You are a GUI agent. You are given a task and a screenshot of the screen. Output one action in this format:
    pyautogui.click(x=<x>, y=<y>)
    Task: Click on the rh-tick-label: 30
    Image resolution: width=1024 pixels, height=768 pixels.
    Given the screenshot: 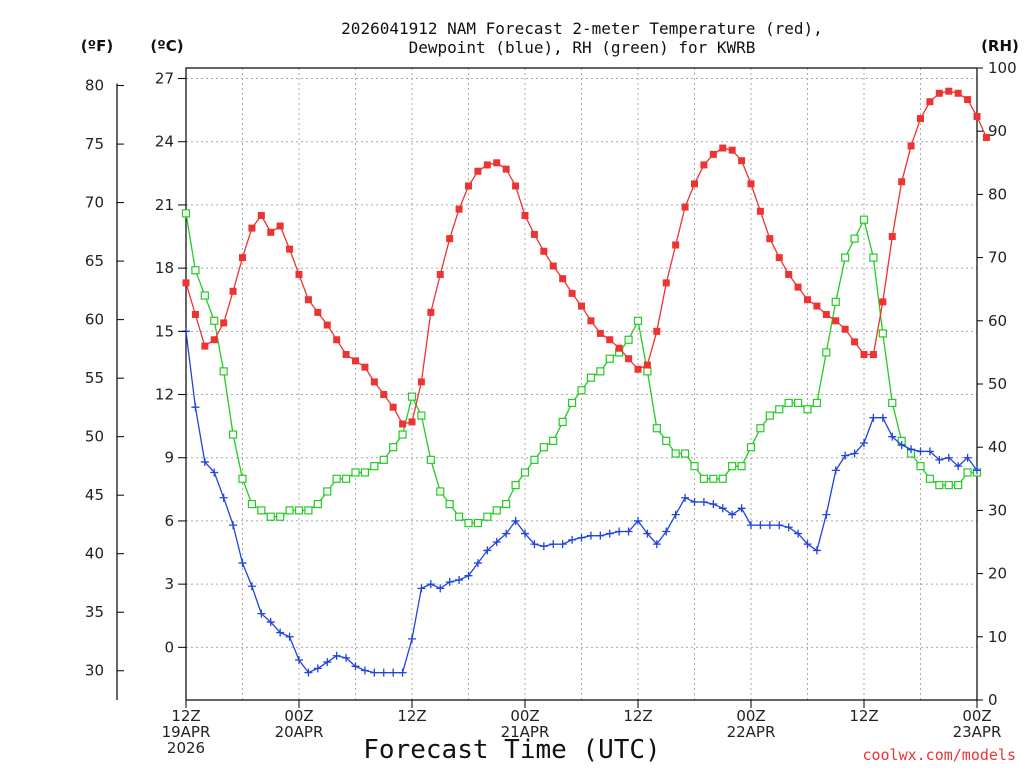 What is the action you would take?
    pyautogui.click(x=997, y=510)
    